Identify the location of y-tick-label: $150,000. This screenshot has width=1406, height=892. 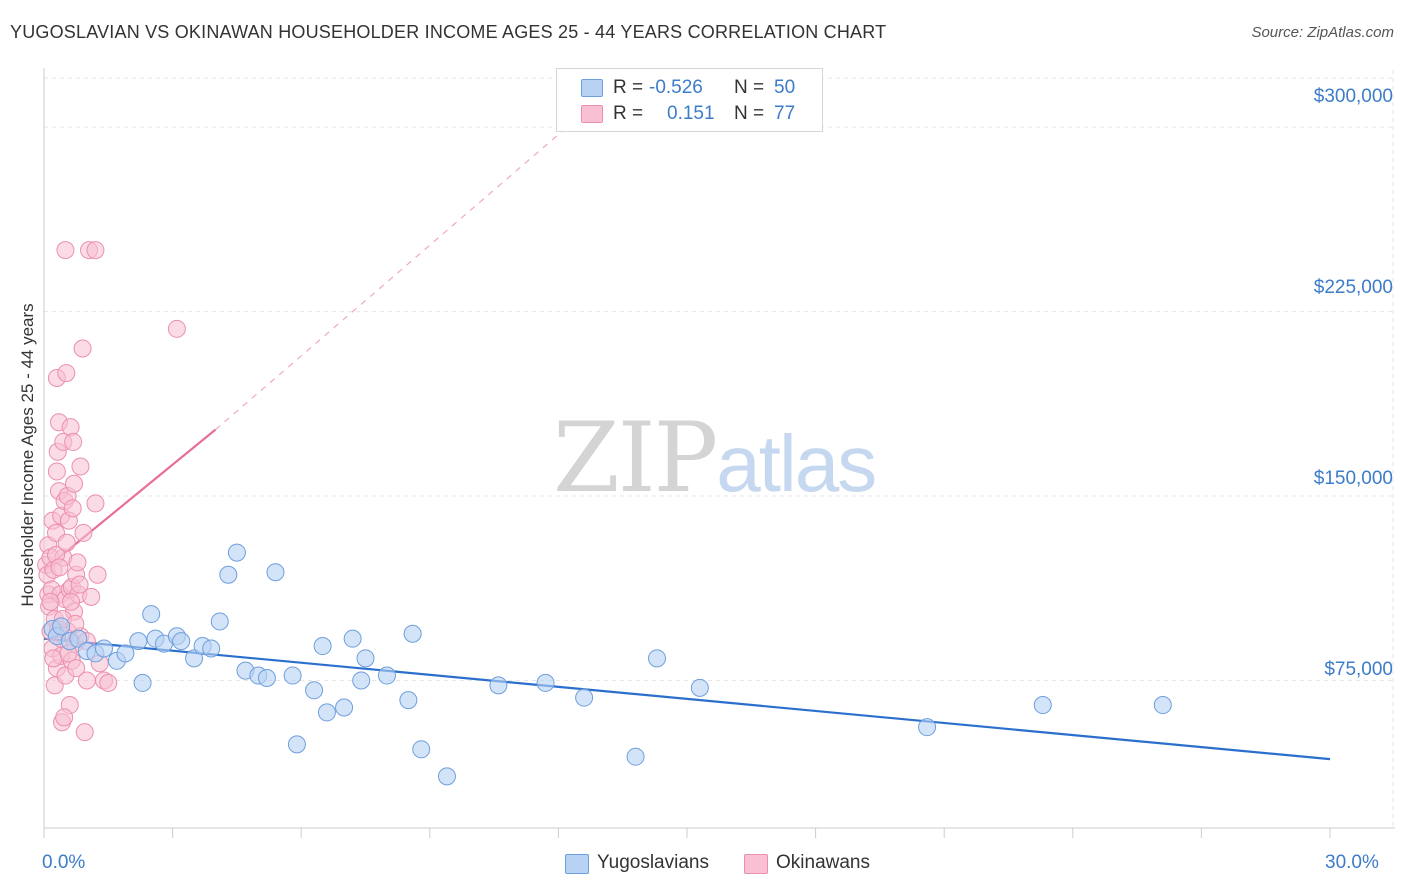
(1353, 478).